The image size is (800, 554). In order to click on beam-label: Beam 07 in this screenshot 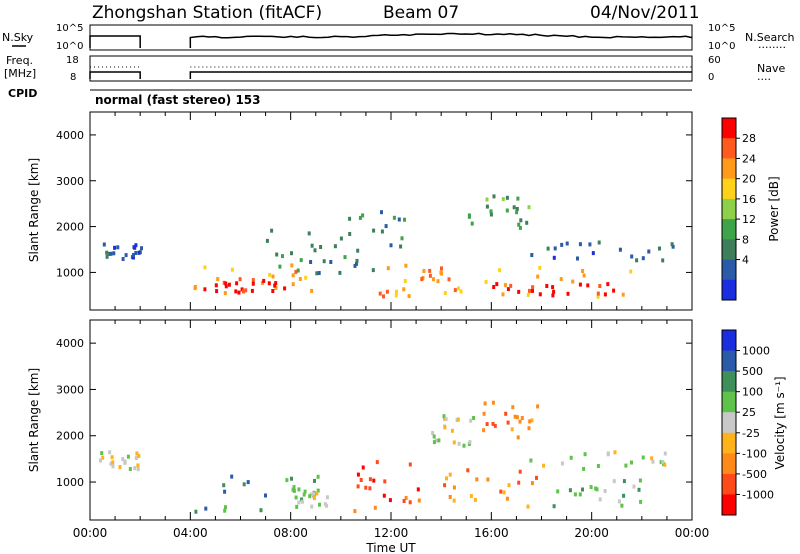, I will do `click(421, 13)`.